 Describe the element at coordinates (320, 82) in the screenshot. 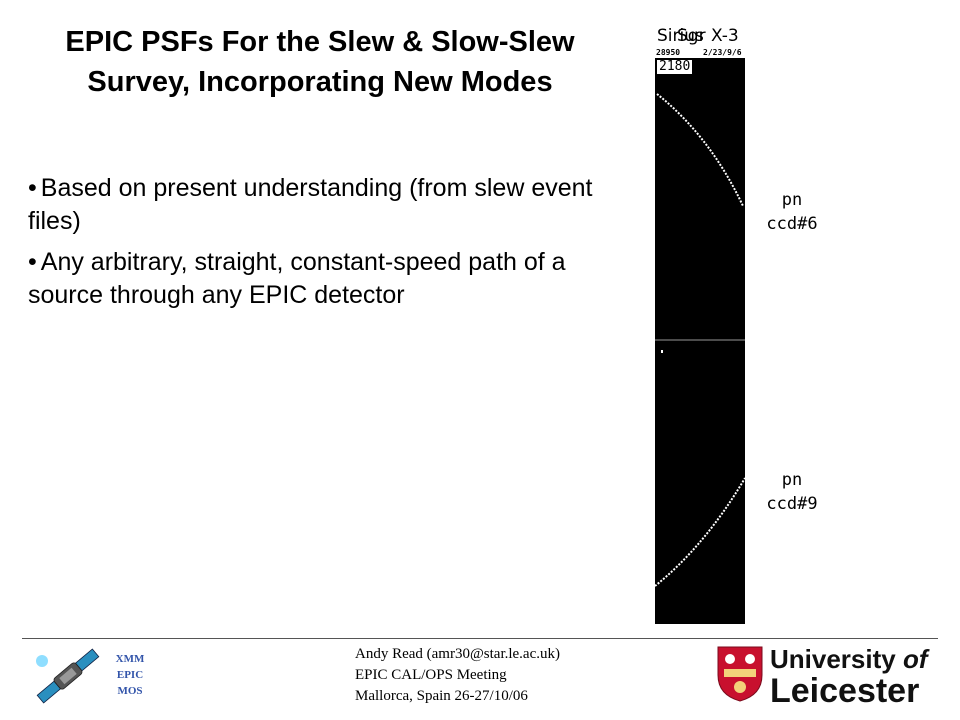

I see `title-line-2: Survey, Incorporating New Modes` at that location.